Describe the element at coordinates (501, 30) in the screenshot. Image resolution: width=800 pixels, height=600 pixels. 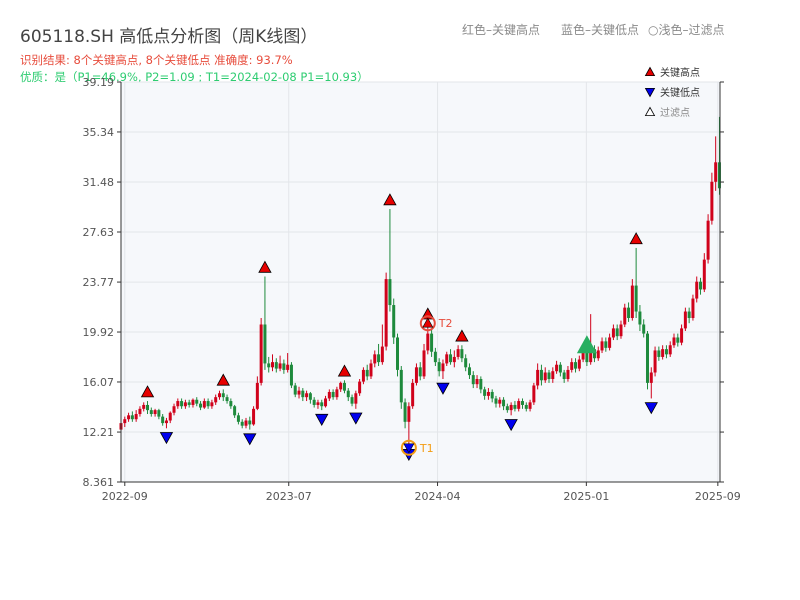
I see `top-legend-red: 红色–关键高点` at that location.